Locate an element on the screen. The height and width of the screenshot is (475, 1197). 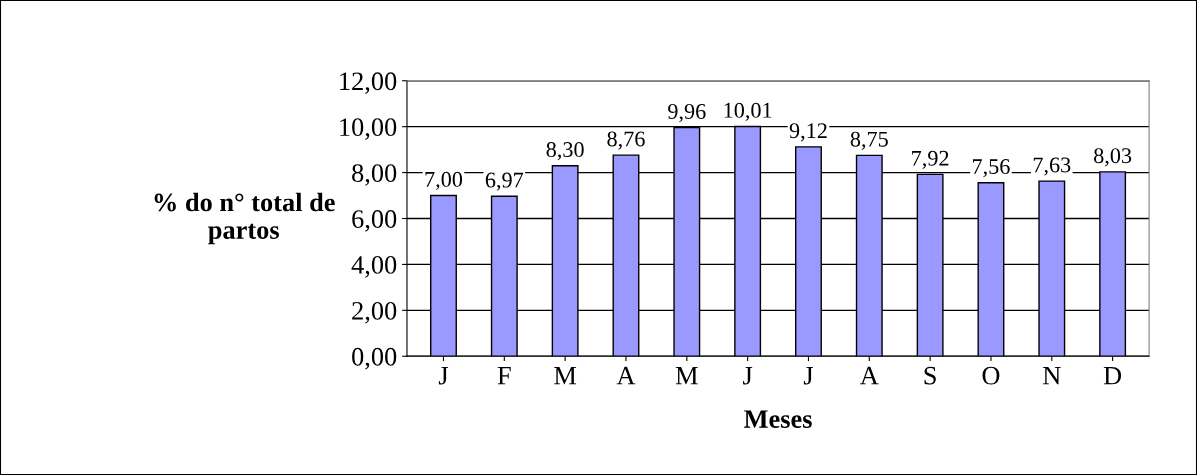
data-label: 7,56 is located at coordinates (991, 168).